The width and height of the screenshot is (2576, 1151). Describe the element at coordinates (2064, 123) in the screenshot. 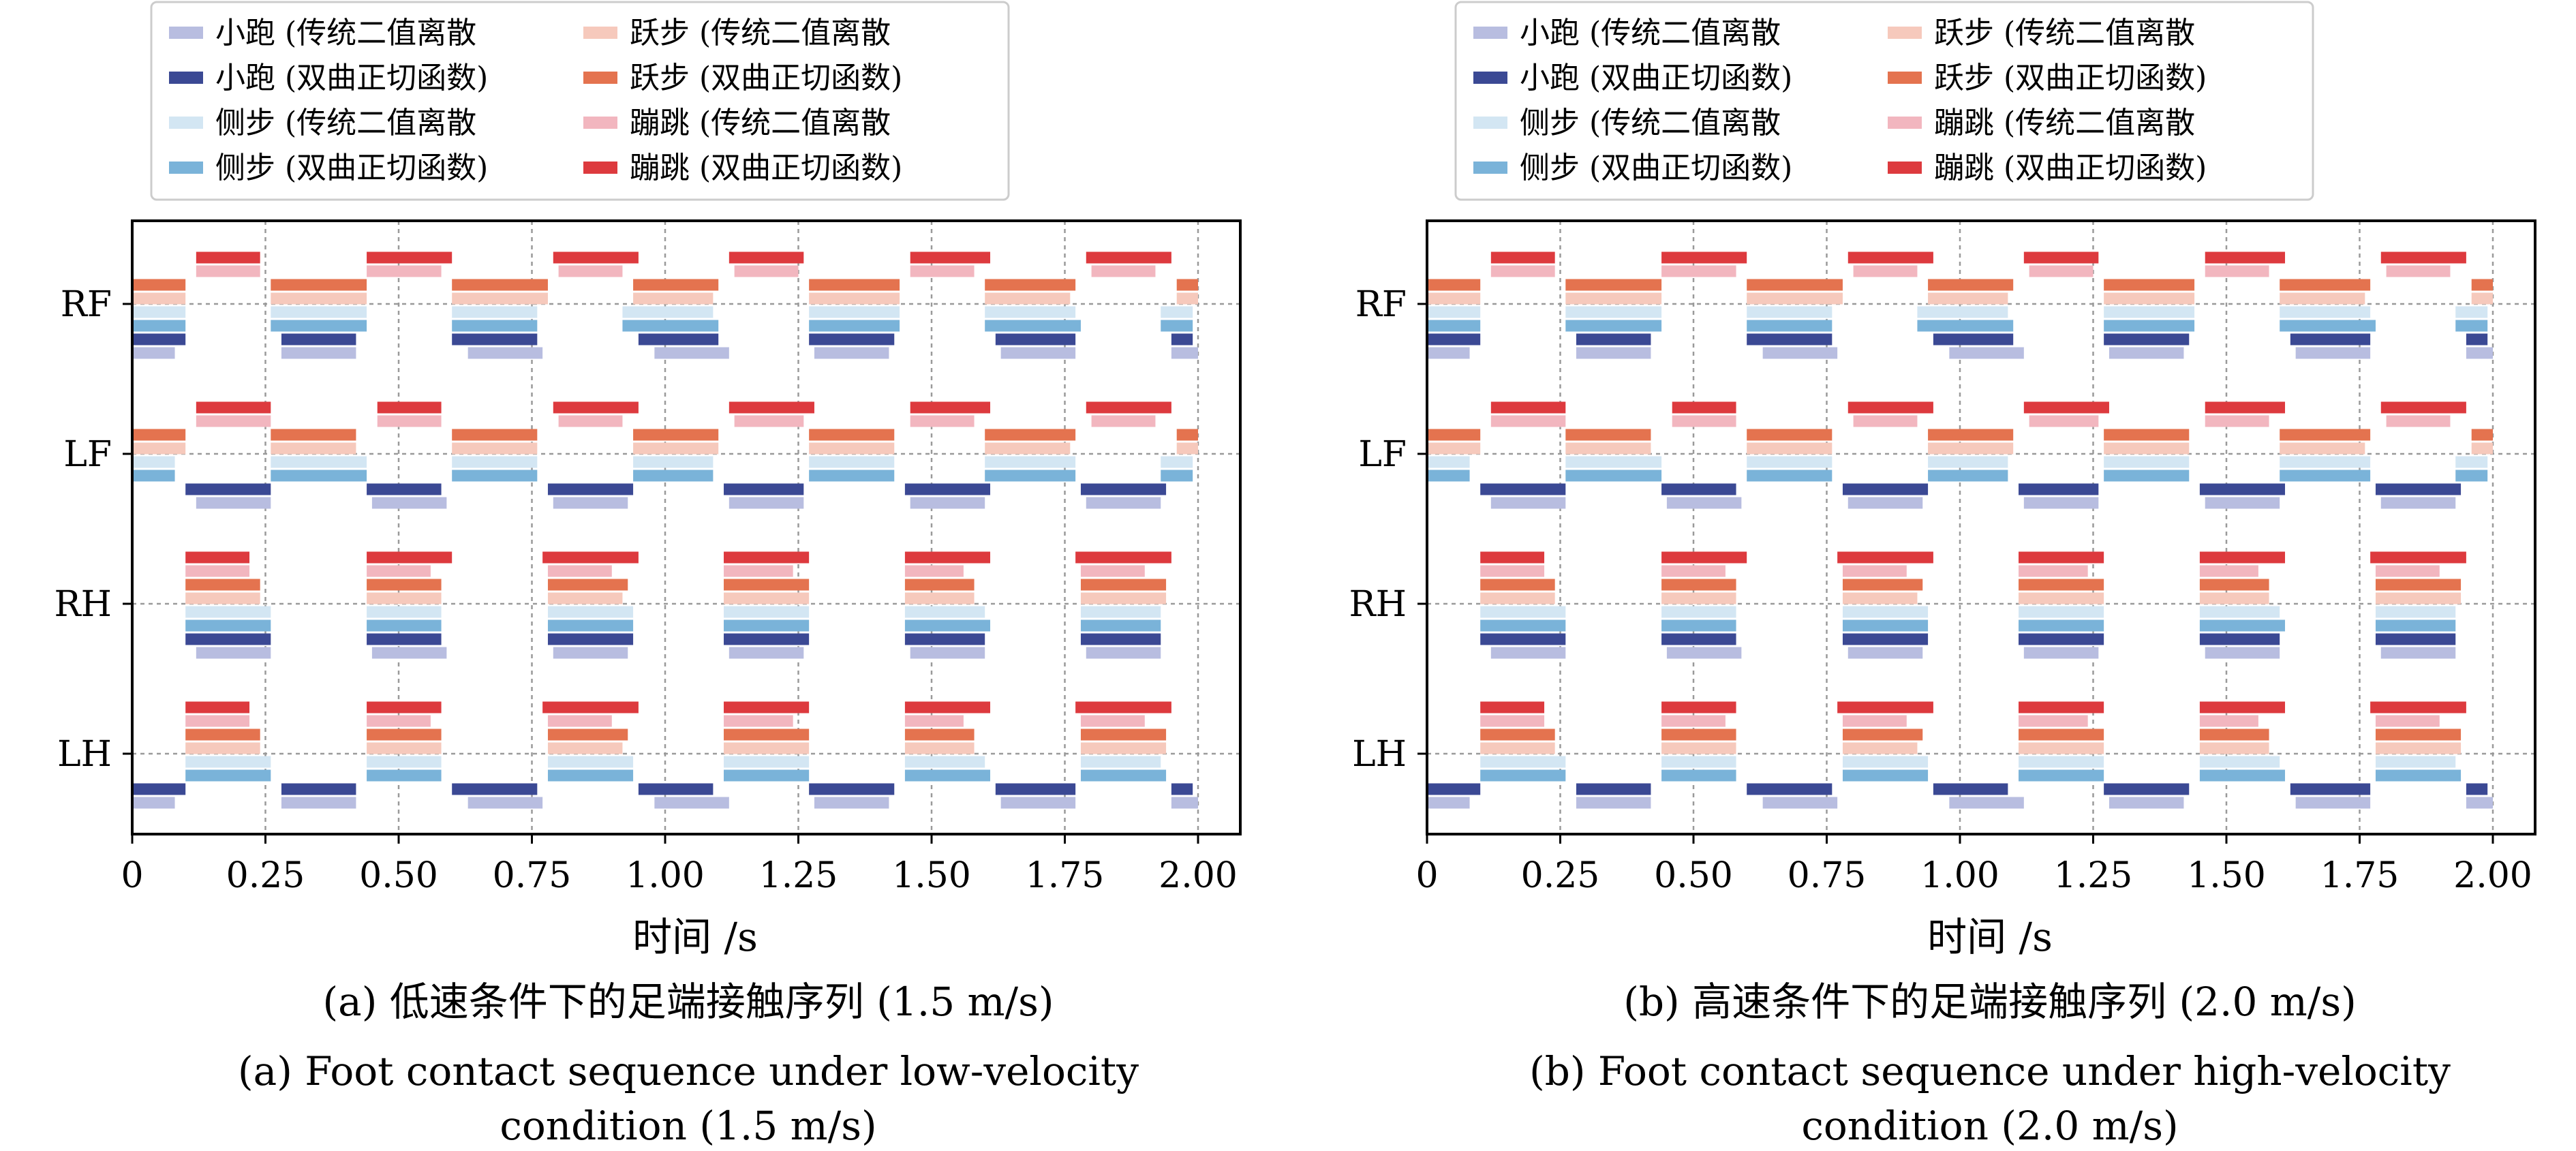

I see `legend-label: 蹦跳 (传统二值离散` at that location.